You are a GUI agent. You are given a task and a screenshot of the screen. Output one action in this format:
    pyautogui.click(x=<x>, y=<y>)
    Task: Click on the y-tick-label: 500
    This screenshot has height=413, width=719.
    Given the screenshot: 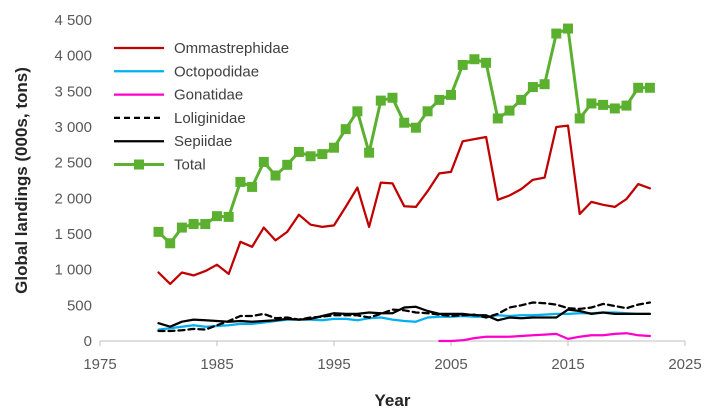 What is the action you would take?
    pyautogui.click(x=79, y=305)
    